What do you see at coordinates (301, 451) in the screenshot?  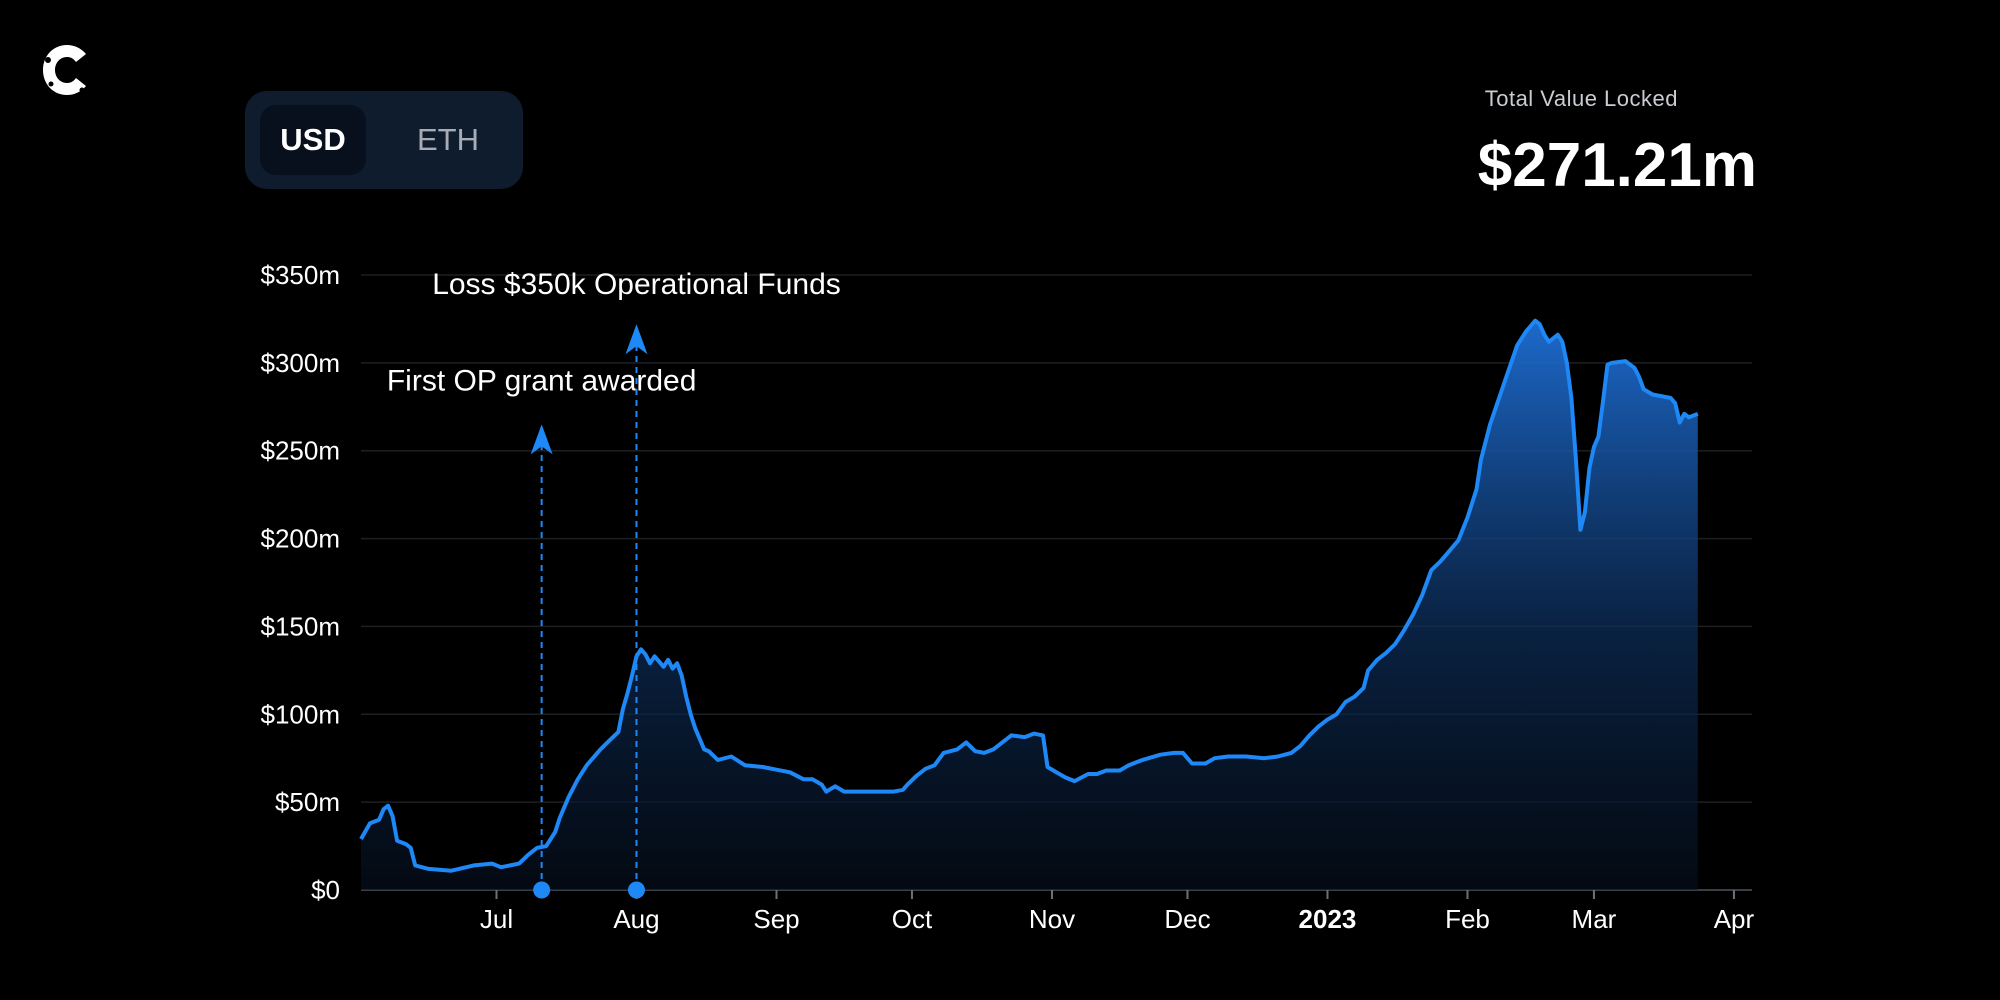 I see `y-tick-label: $250m` at bounding box center [301, 451].